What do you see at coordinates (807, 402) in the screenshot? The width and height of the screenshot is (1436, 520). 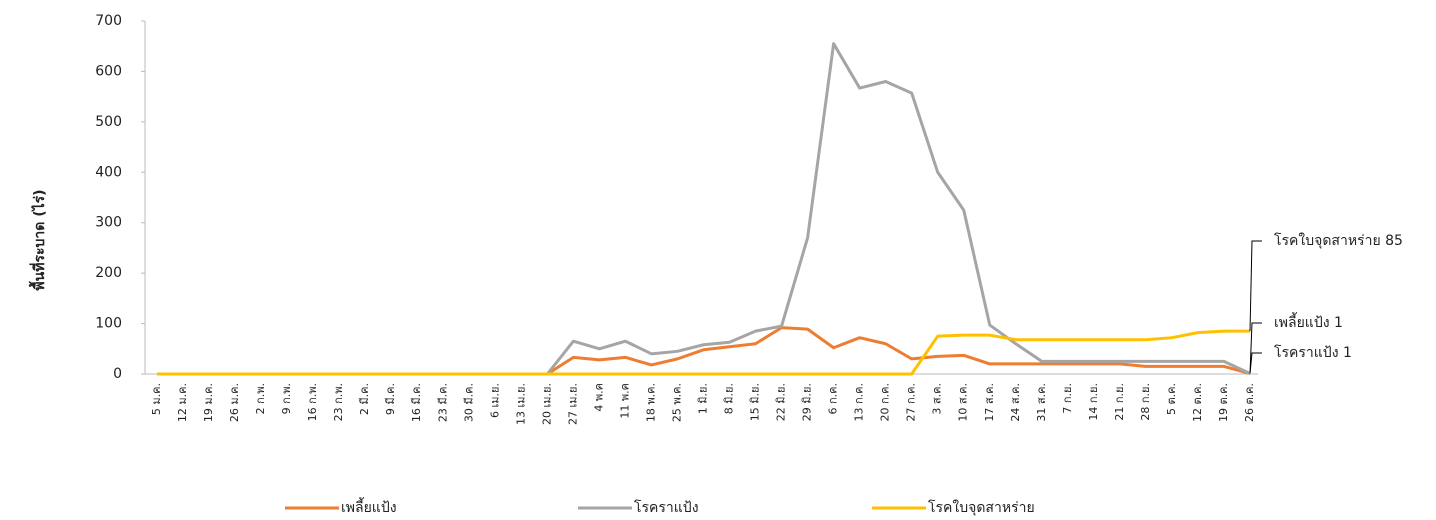 I see `x-tick-label: 29 มิ.ย.` at bounding box center [807, 402].